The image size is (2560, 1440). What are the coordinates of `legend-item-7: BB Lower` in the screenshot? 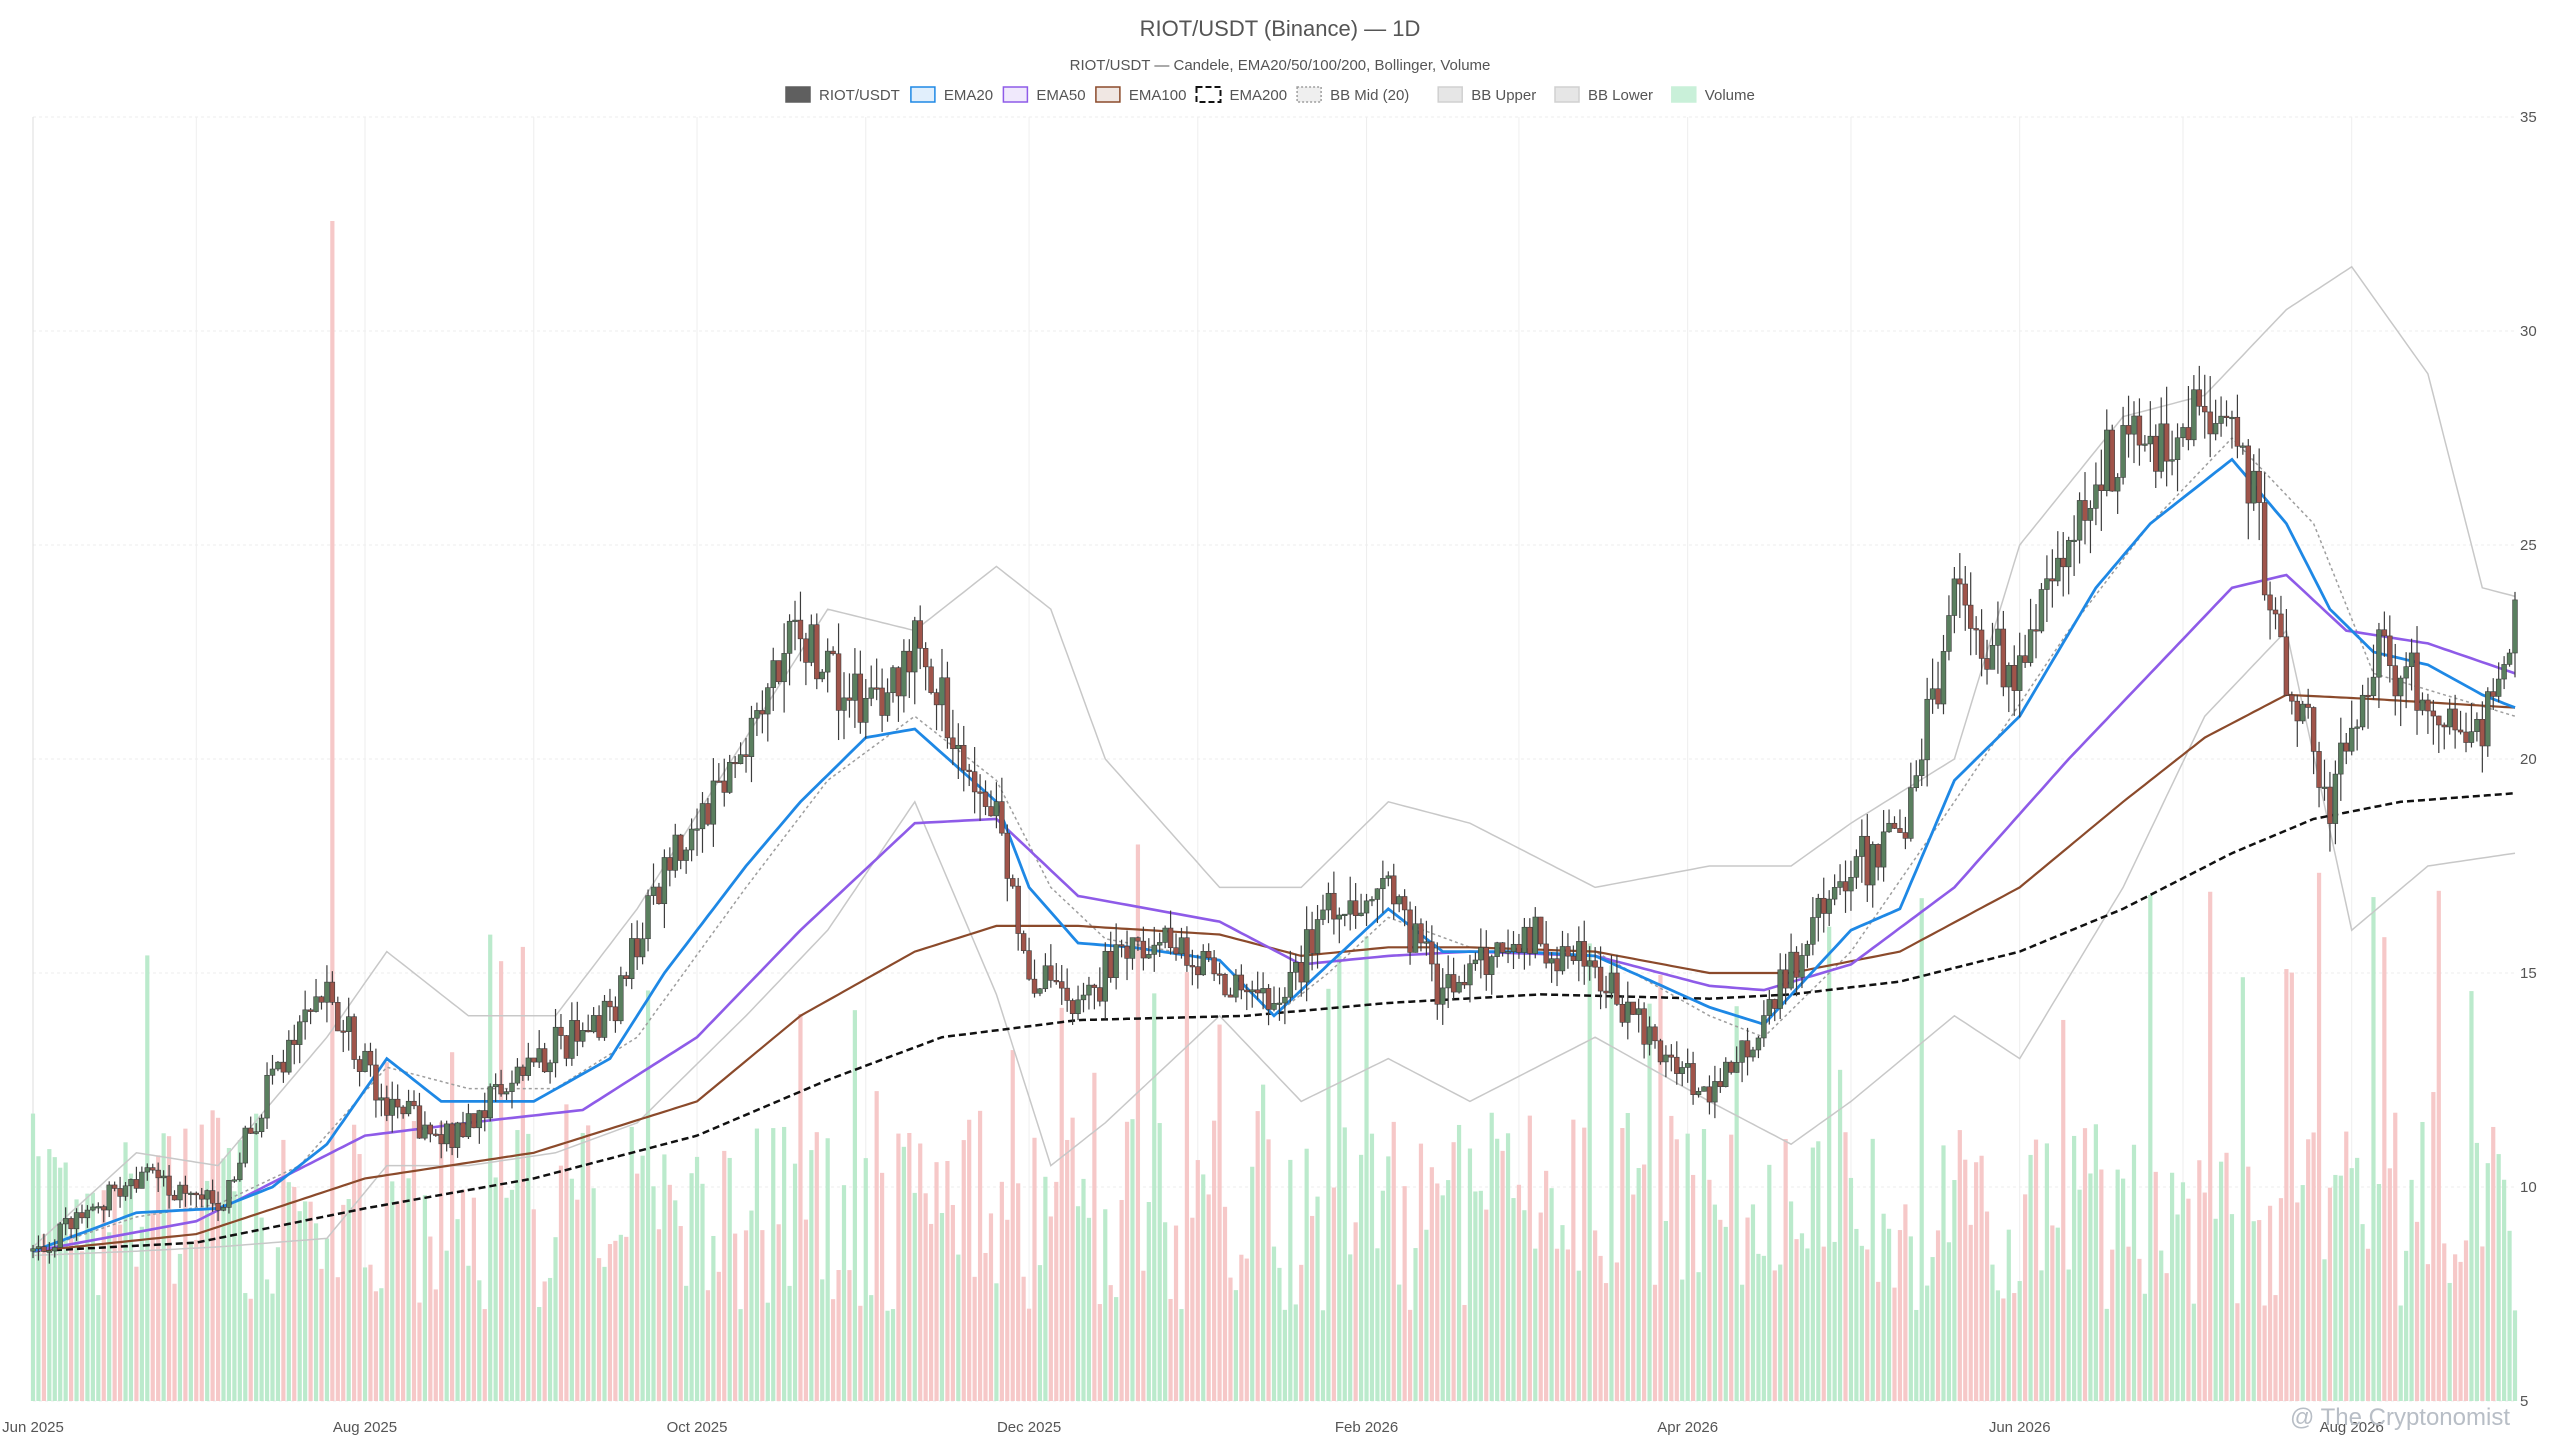 It's located at (1603, 95).